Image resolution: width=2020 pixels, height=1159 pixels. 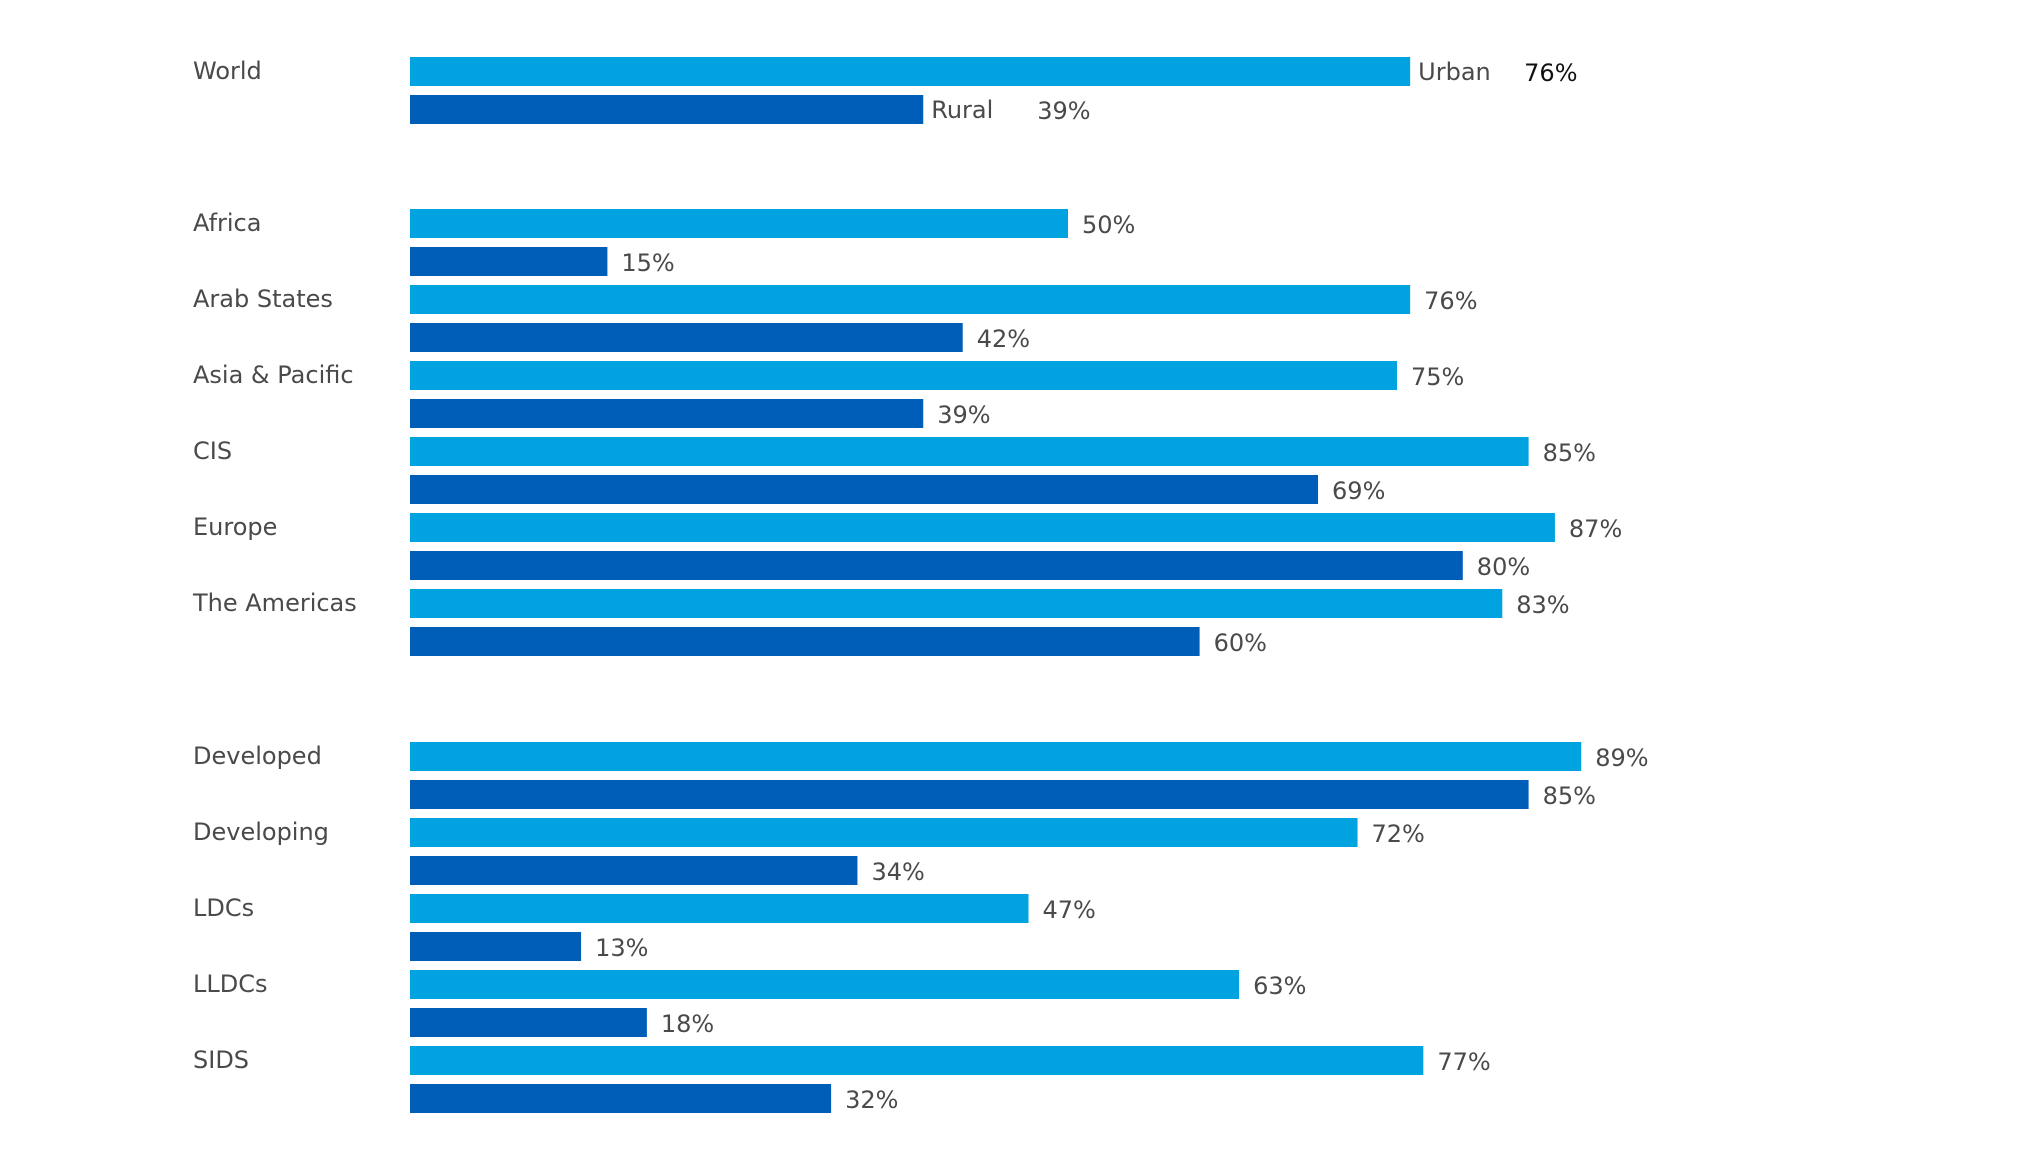 I want to click on category-label-europe: Europe, so click(x=235, y=527).